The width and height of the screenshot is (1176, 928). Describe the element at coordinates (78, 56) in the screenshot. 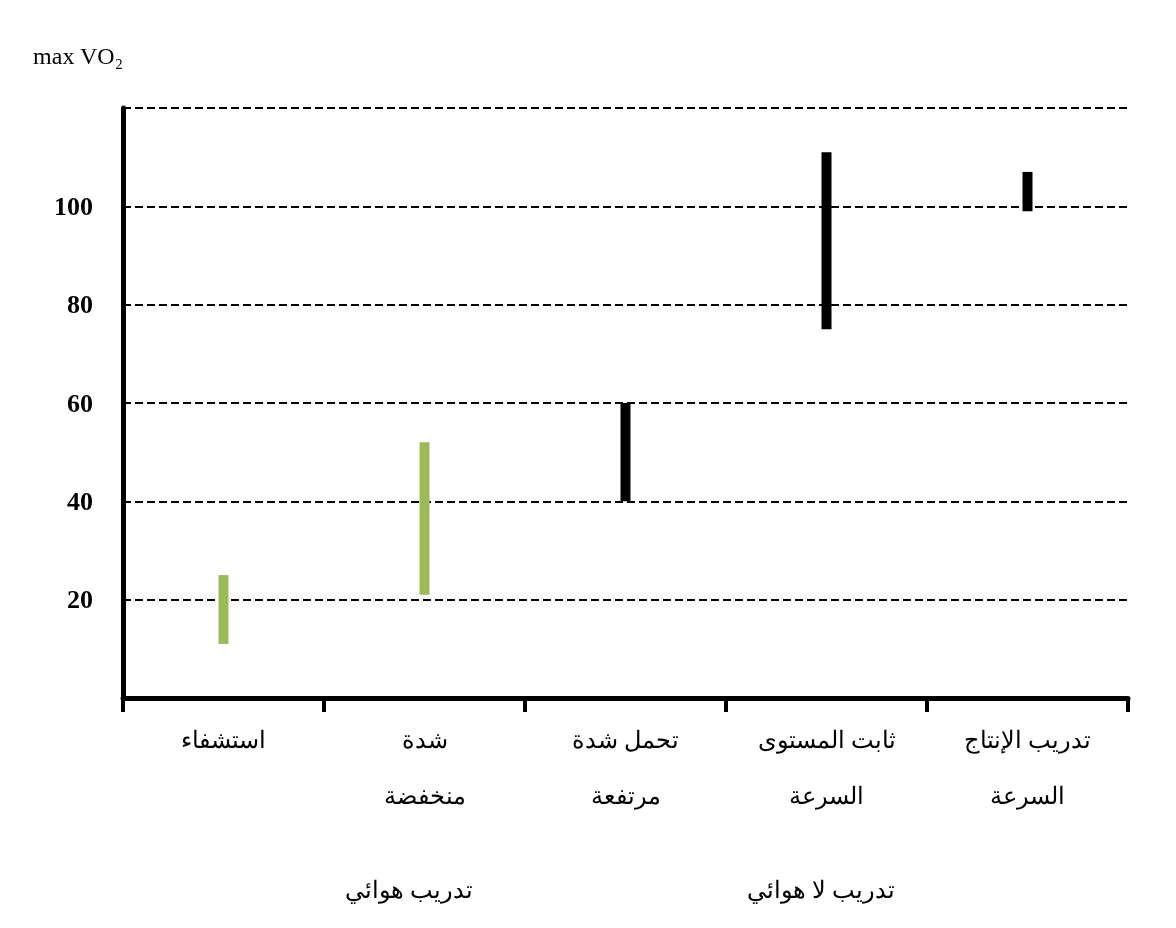

I see `y-axis-title: max VO₂` at that location.